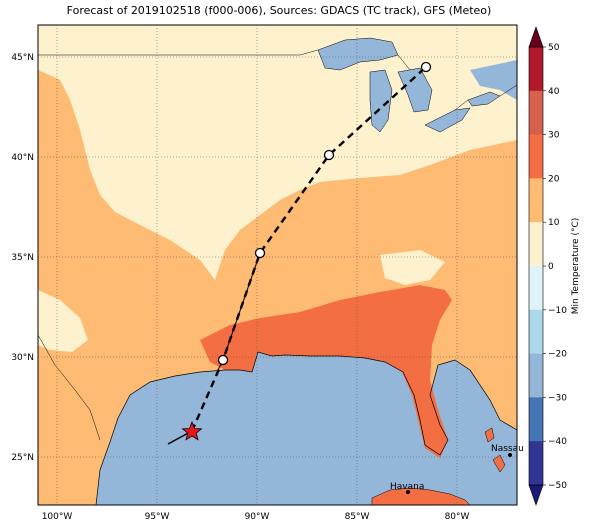 The image size is (592, 529). Describe the element at coordinates (407, 487) in the screenshot. I see `havana-label: Havana` at that location.